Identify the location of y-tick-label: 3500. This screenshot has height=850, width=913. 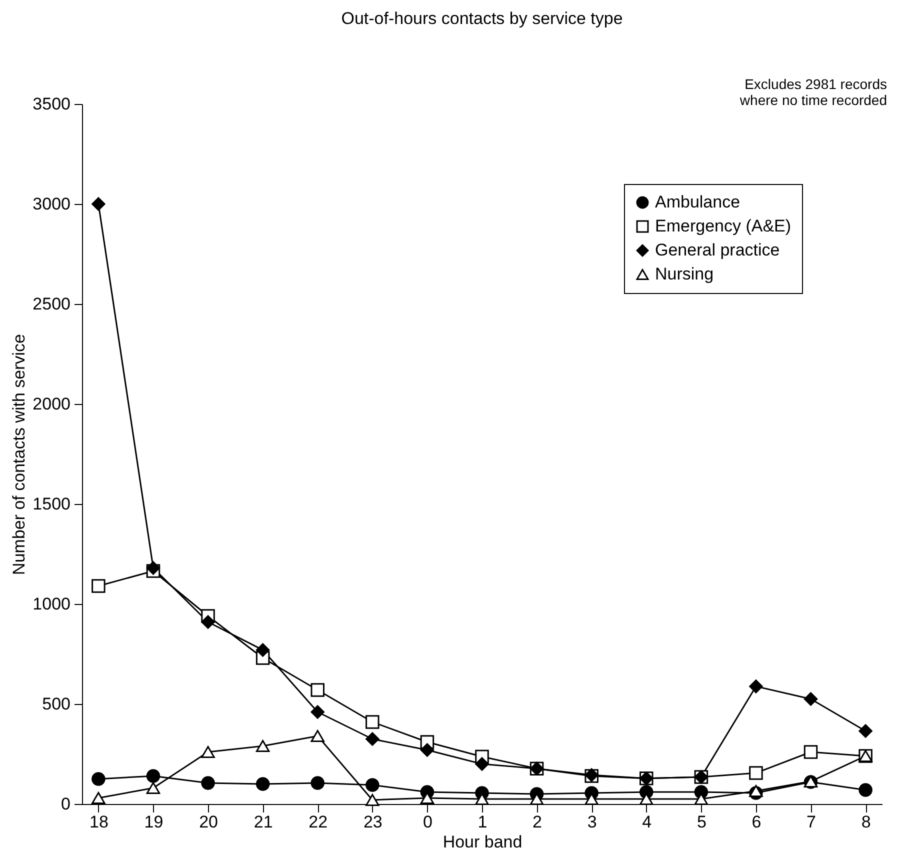
(51, 104).